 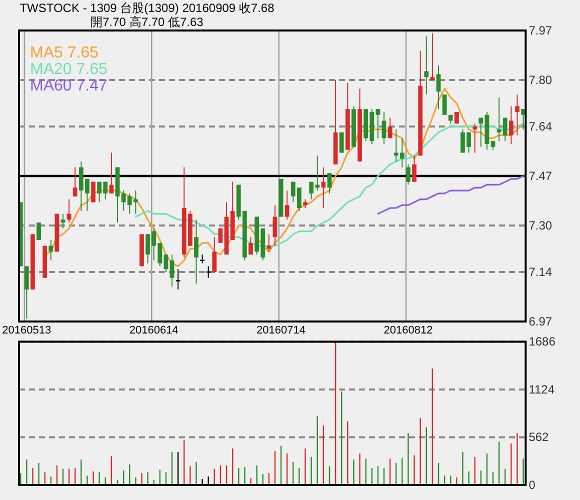 I want to click on y-tick-label: 7.47, so click(x=540, y=176).